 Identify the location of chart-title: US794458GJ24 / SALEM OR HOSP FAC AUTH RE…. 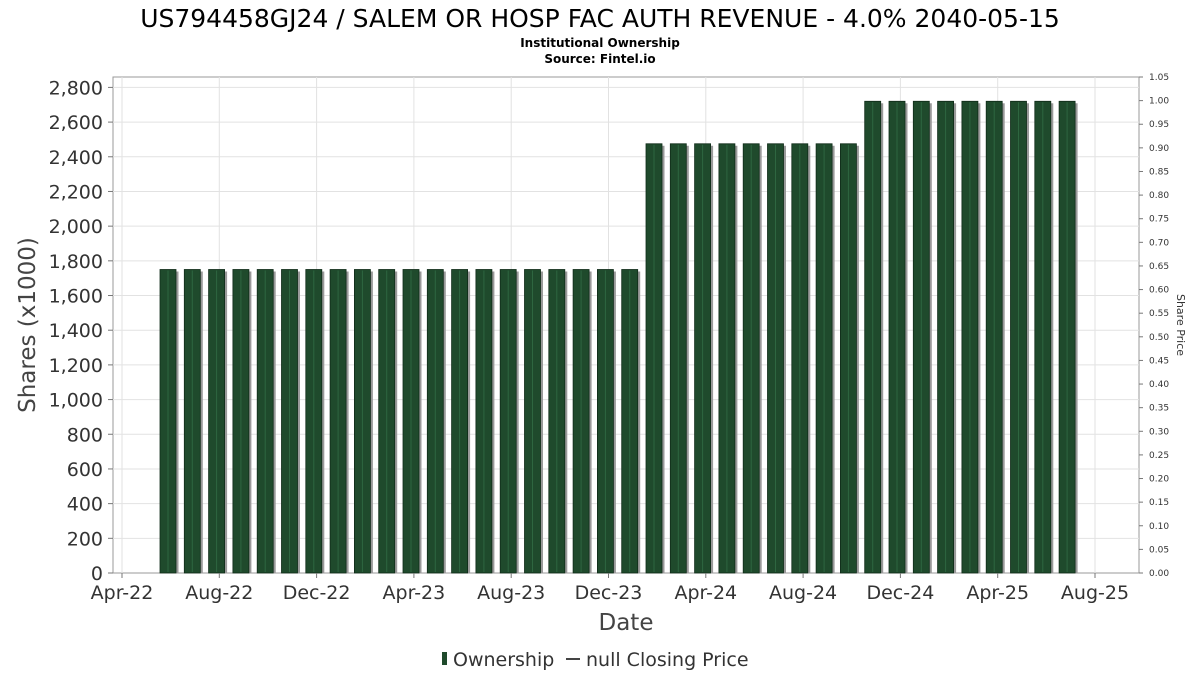
(600, 18).